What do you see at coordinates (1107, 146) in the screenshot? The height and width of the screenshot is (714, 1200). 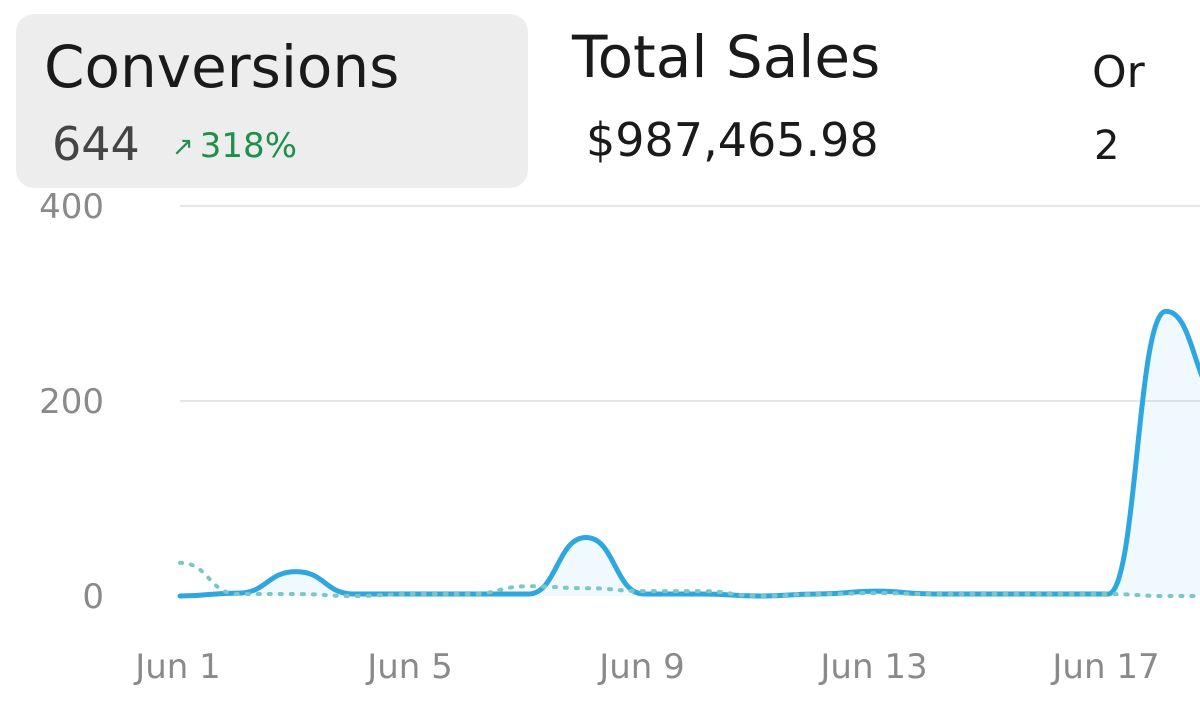 I see `orders-value: 2` at bounding box center [1107, 146].